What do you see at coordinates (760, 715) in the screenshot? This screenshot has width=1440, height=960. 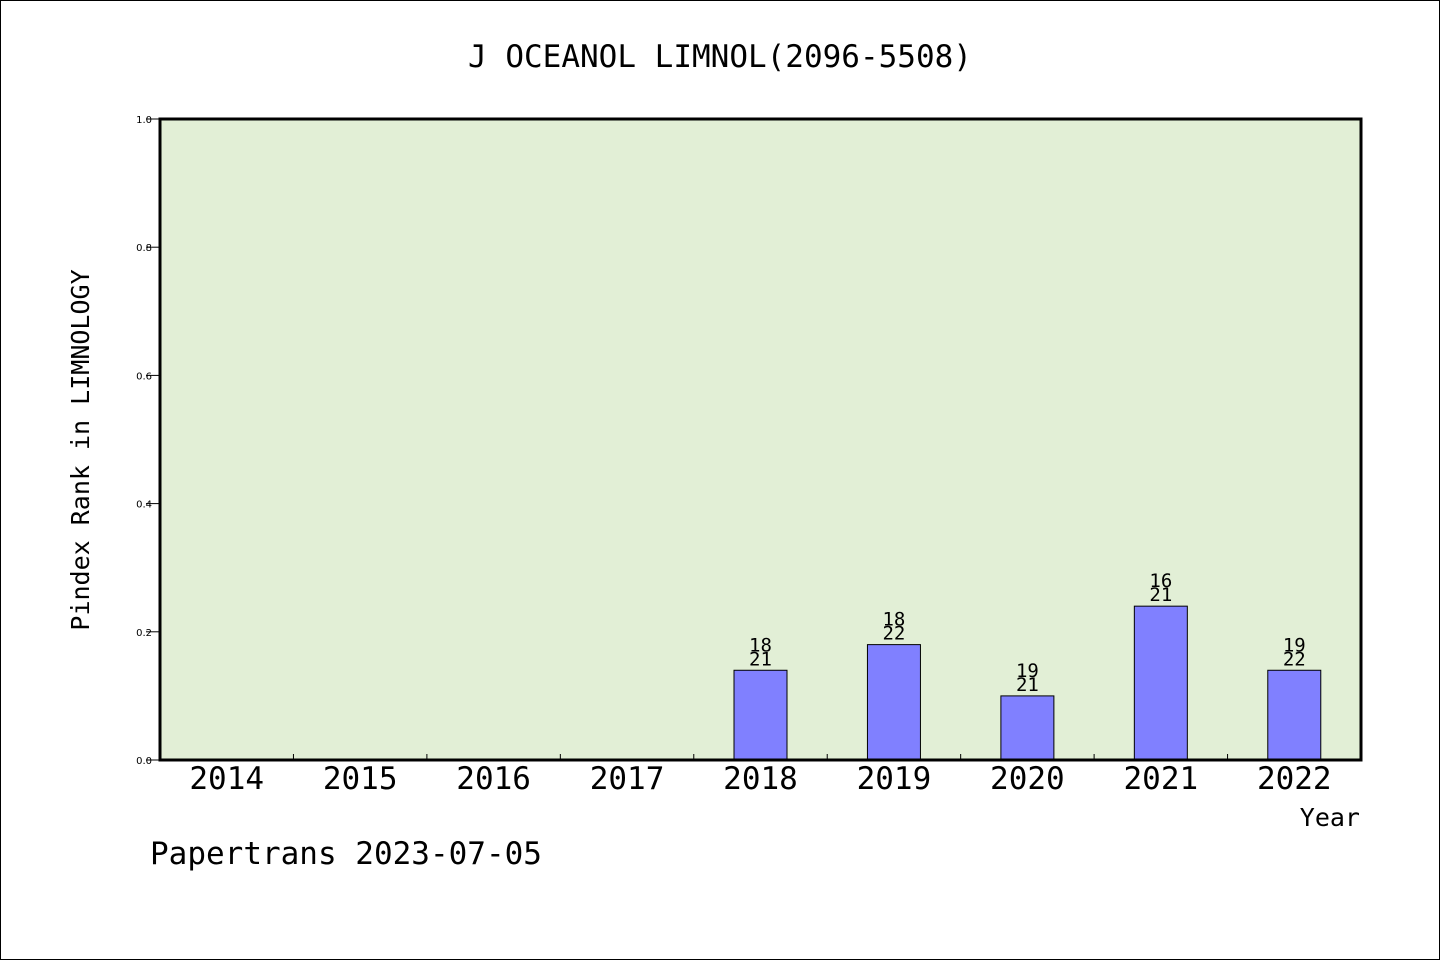 I see `bar-2018` at bounding box center [760, 715].